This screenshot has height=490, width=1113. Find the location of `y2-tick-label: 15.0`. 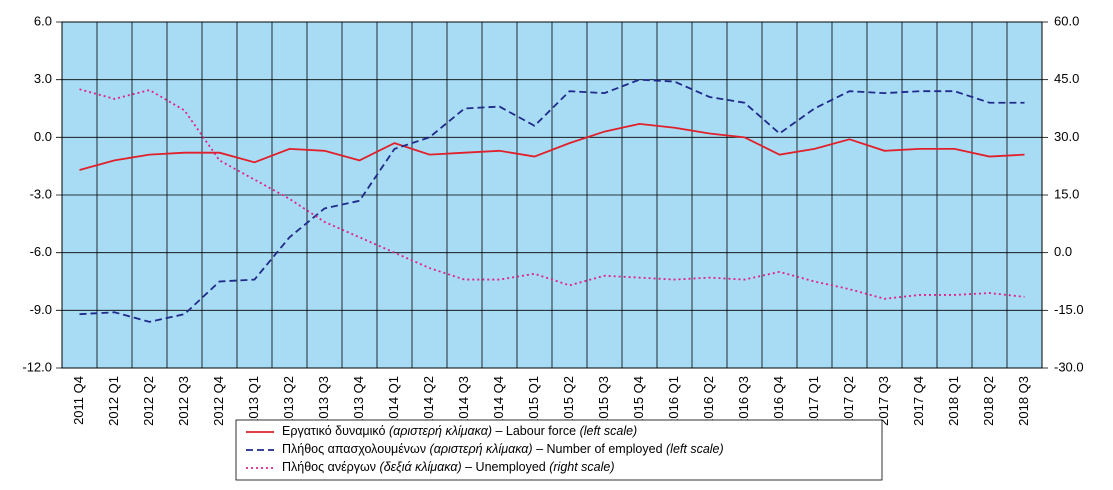

y2-tick-label: 15.0 is located at coordinates (1066, 193).